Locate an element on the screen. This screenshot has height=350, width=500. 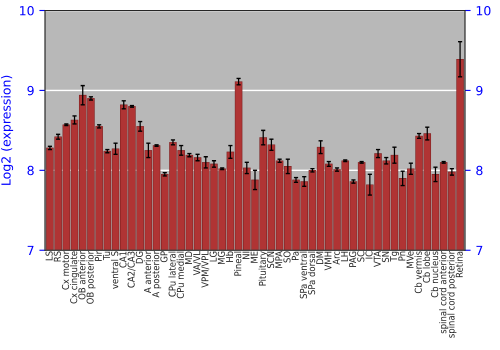
x-tick-label: MG is located at coordinates (221, 258).